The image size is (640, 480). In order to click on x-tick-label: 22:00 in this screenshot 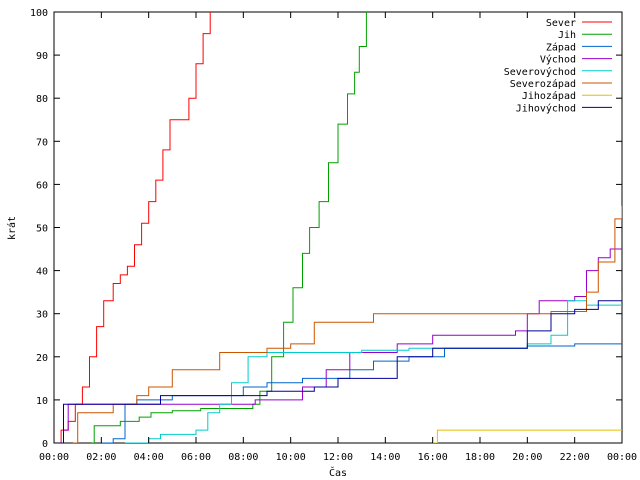, I will do `click(575, 457)`.